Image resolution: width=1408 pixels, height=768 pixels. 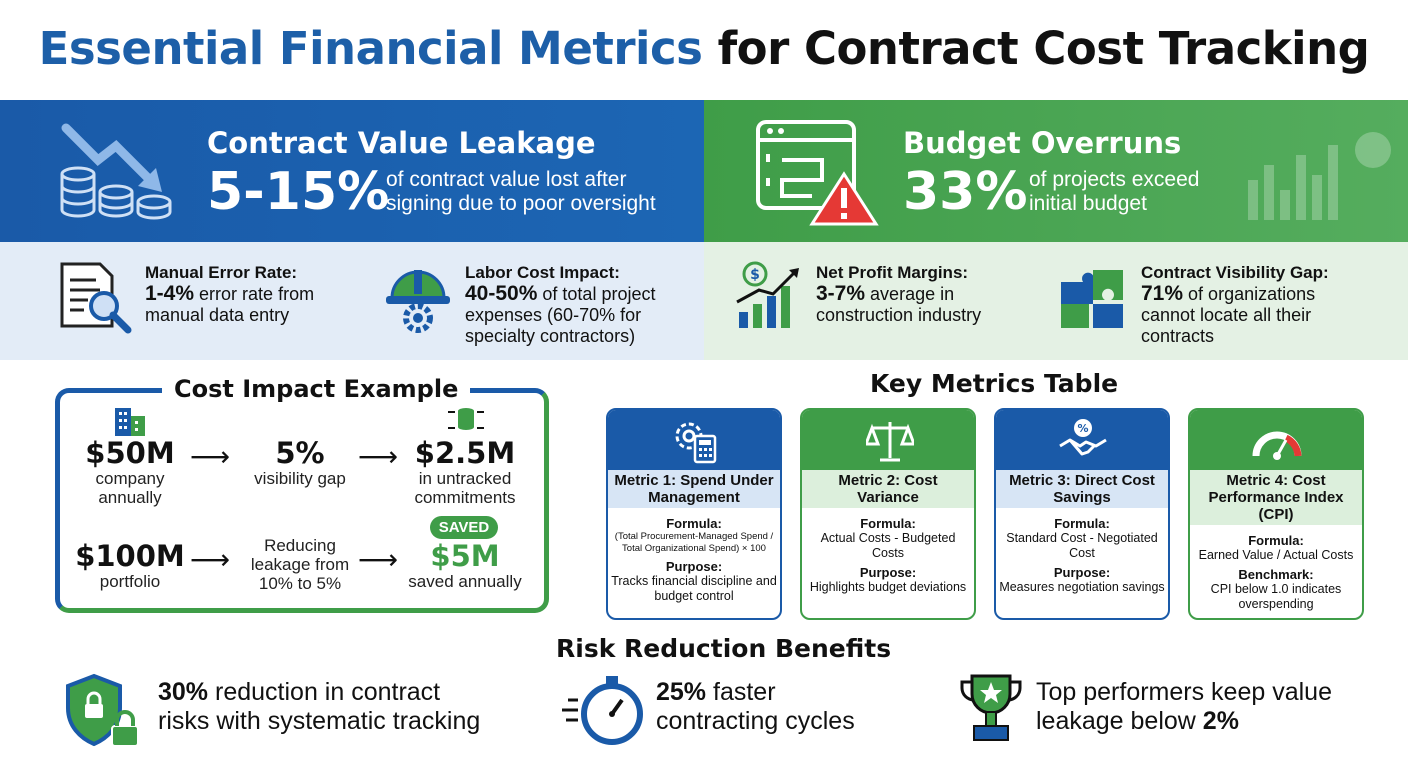 I want to click on metric-name: Metric 3: Direct Cost Savings, so click(x=1082, y=489).